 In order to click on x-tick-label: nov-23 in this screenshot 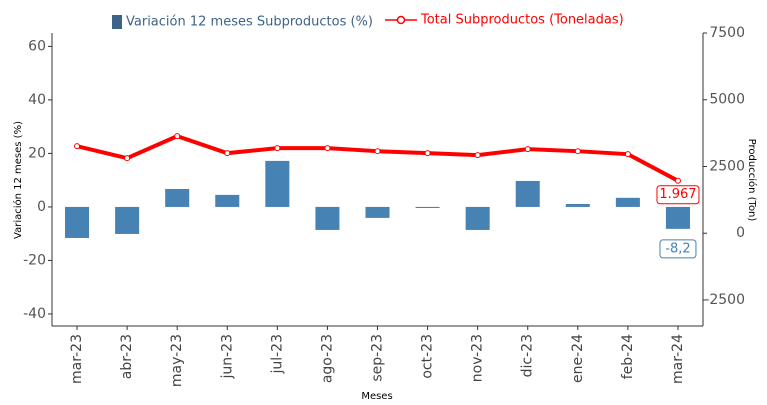, I will do `click(478, 358)`.